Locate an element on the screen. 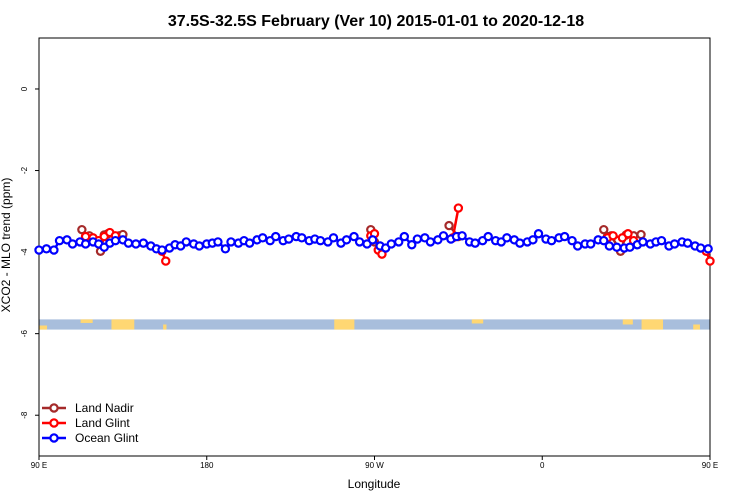  x-tick-label: 180 is located at coordinates (207, 465).